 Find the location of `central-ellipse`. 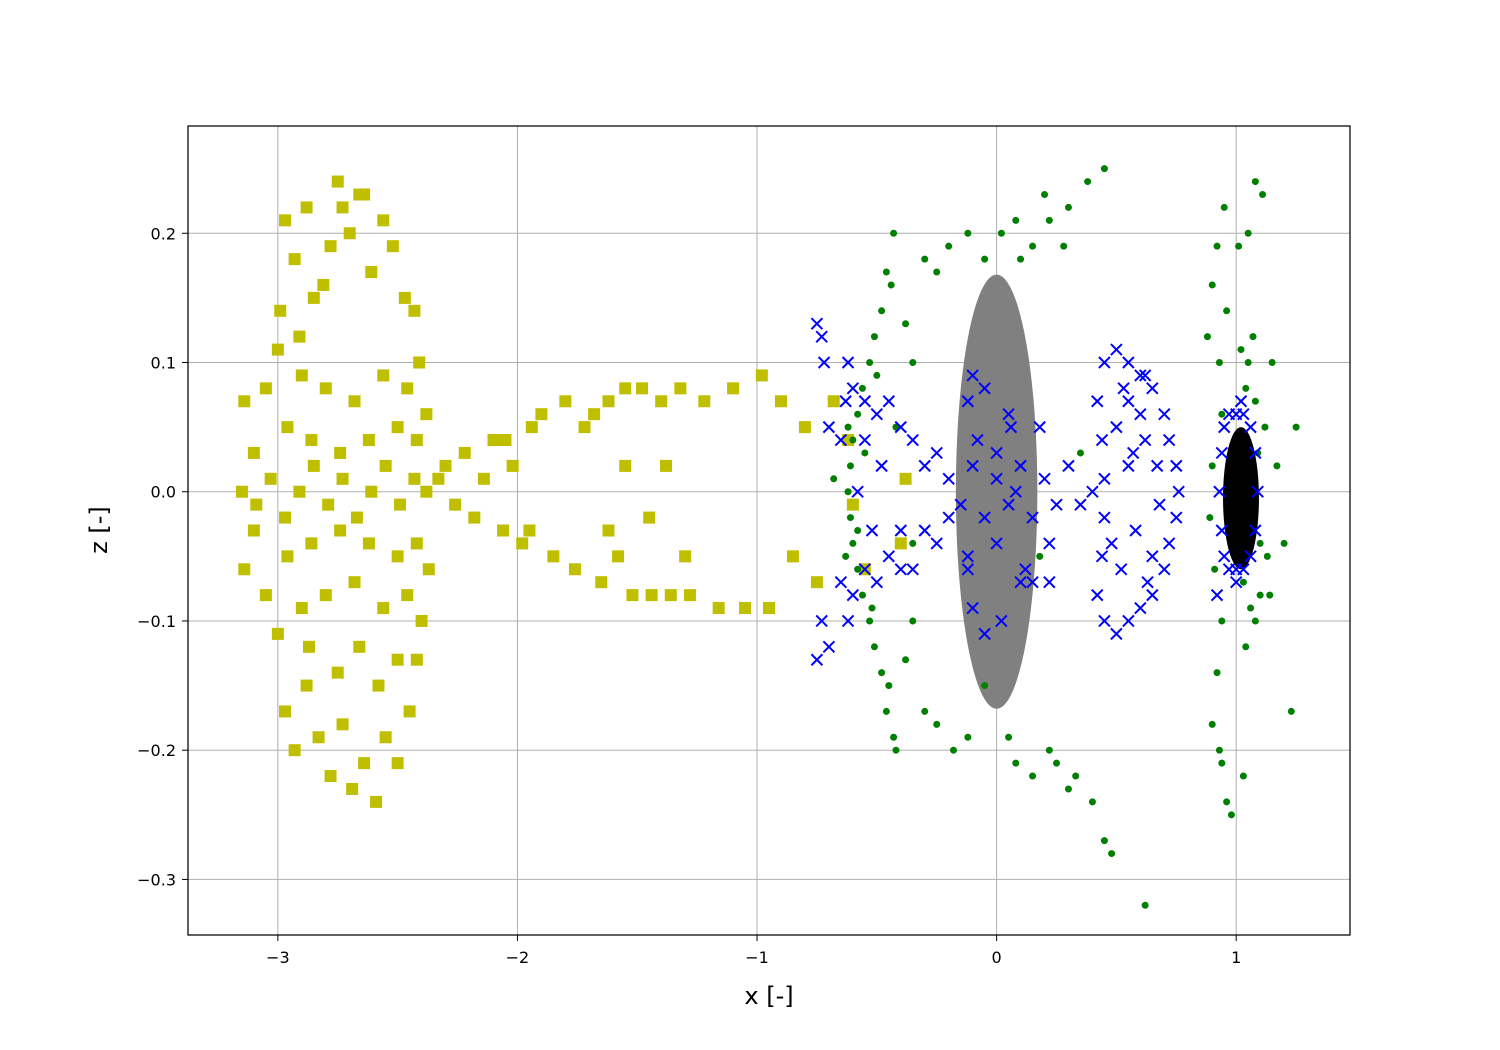

central-ellipse is located at coordinates (996, 491).